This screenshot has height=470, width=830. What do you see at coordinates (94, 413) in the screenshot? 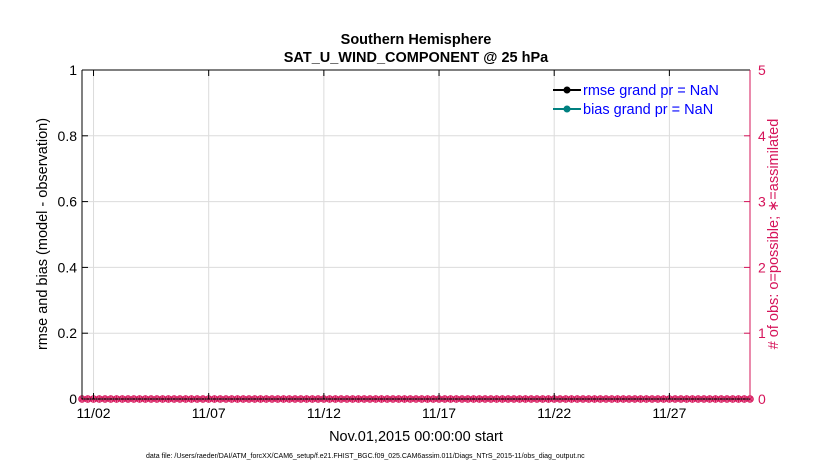
I see `x-tick-label: 11/02` at bounding box center [94, 413].